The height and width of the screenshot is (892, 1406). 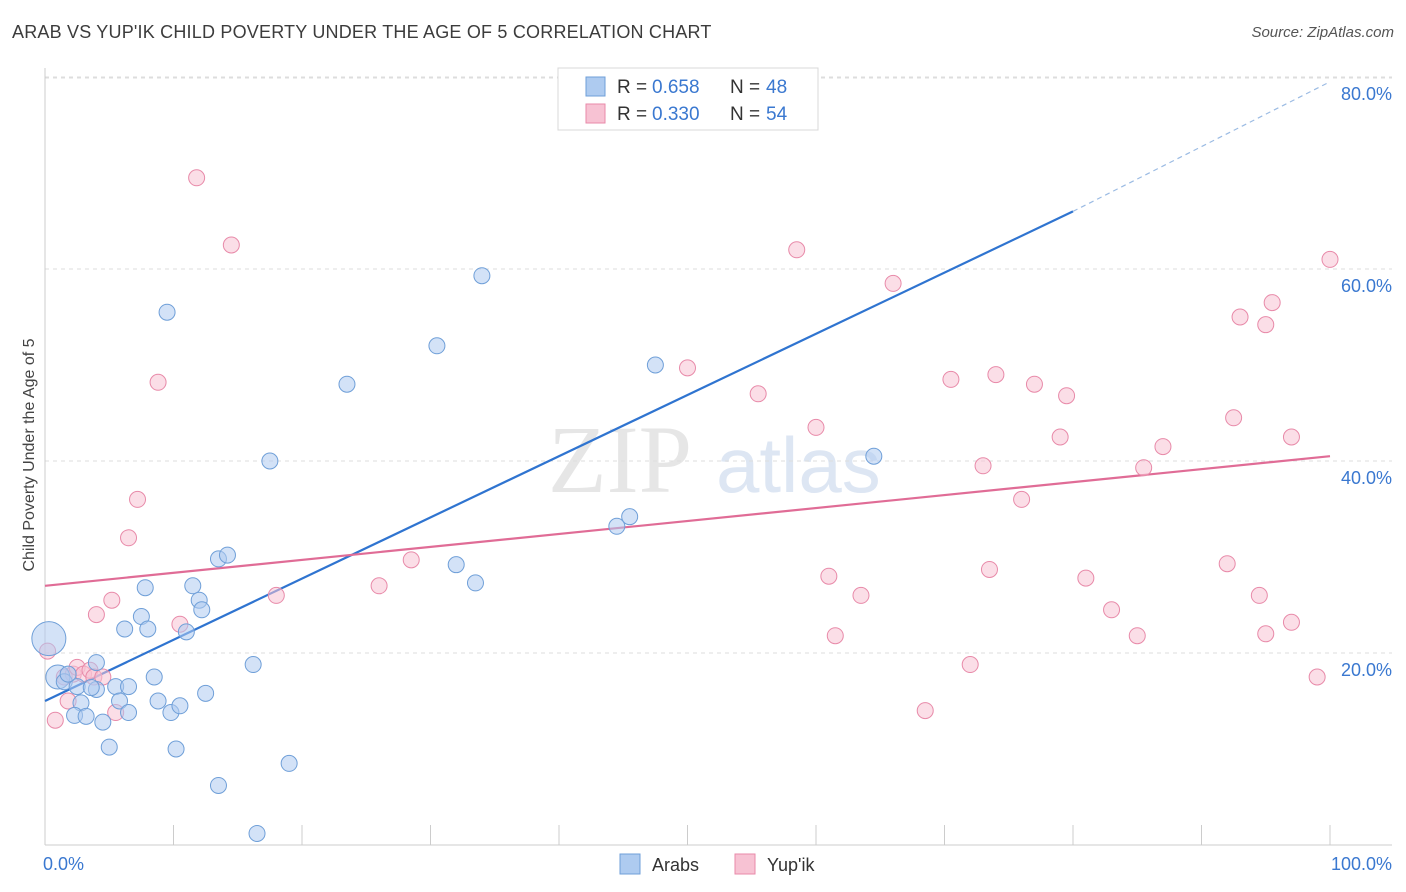 What do you see at coordinates (595, 86) in the screenshot?
I see `legend-swatch-arabs` at bounding box center [595, 86].